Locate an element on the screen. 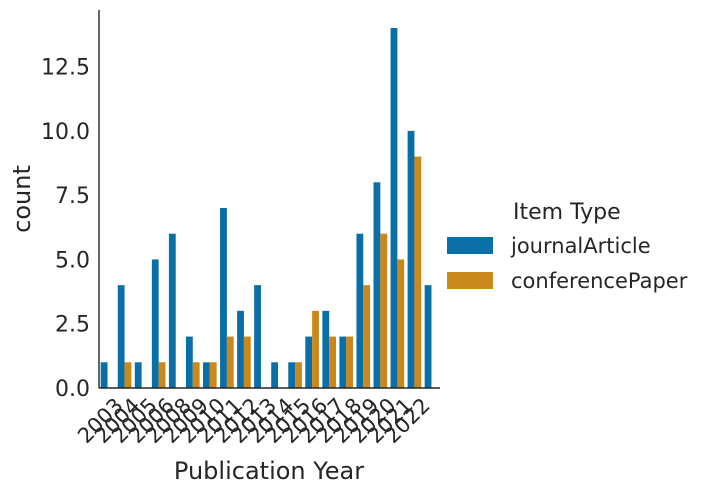 The width and height of the screenshot is (720, 494). bar-journalArticle-2016 is located at coordinates (309, 362).